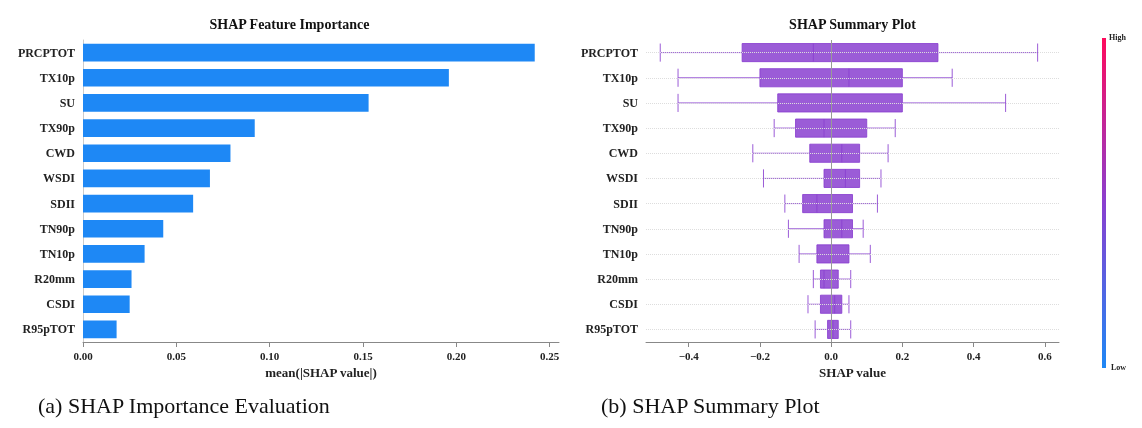 The image size is (1142, 428). What do you see at coordinates (456, 355) in the screenshot?
I see `x-tick-label: 0.20` at bounding box center [456, 355].